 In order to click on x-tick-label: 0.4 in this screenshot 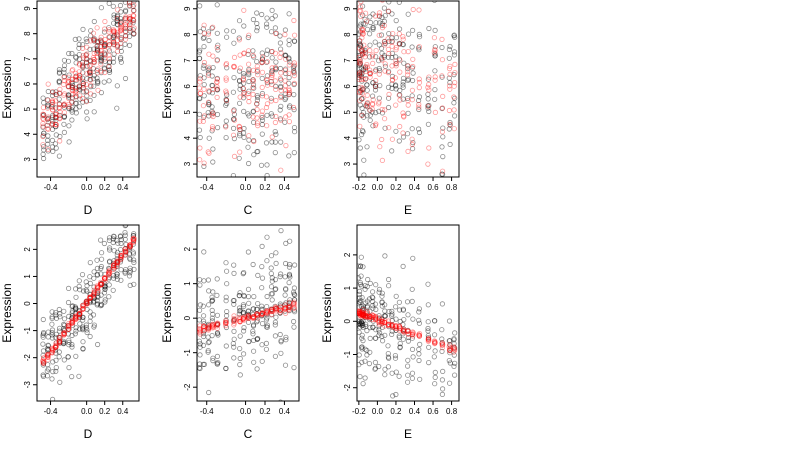, I will do `click(285, 187)`.